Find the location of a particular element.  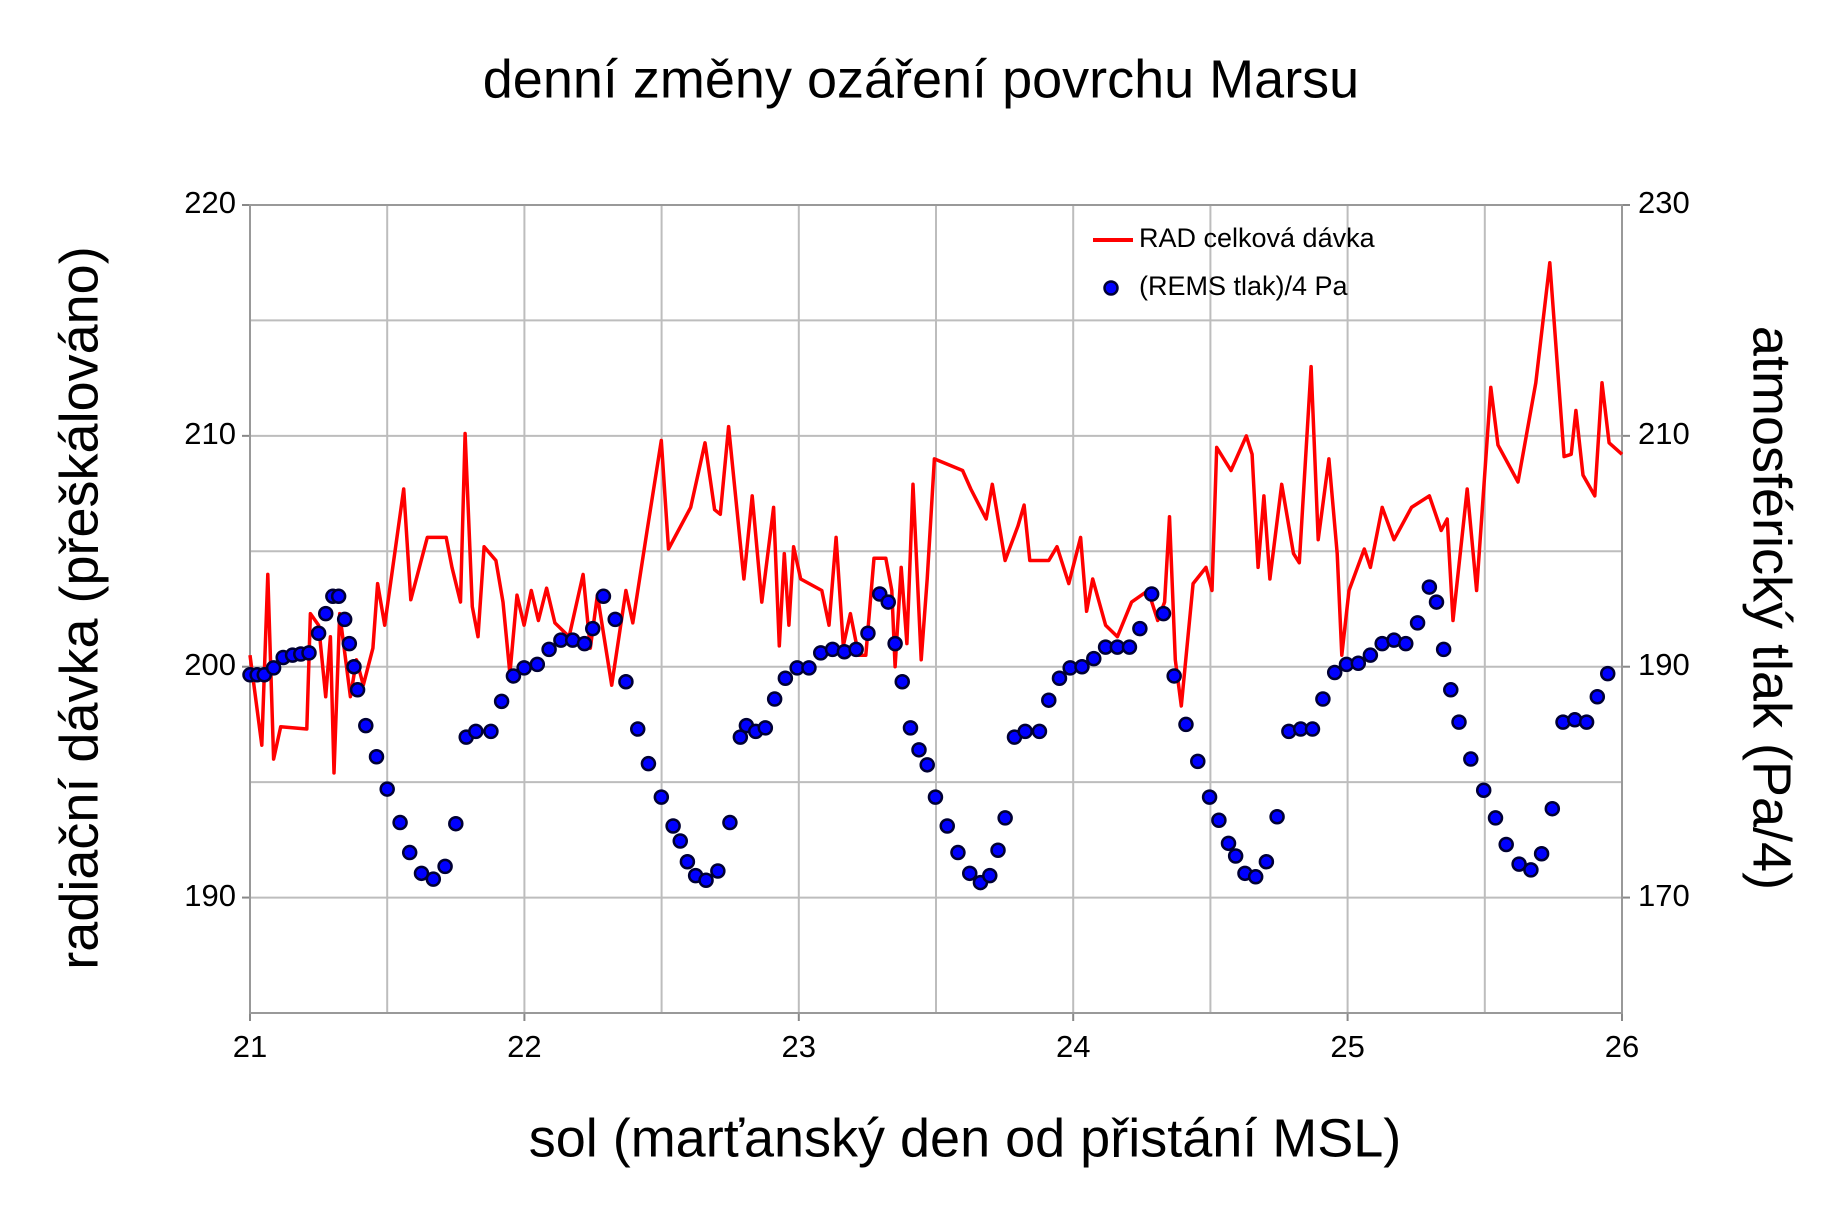

y2-tick-label: 230 is located at coordinates (1664, 202).